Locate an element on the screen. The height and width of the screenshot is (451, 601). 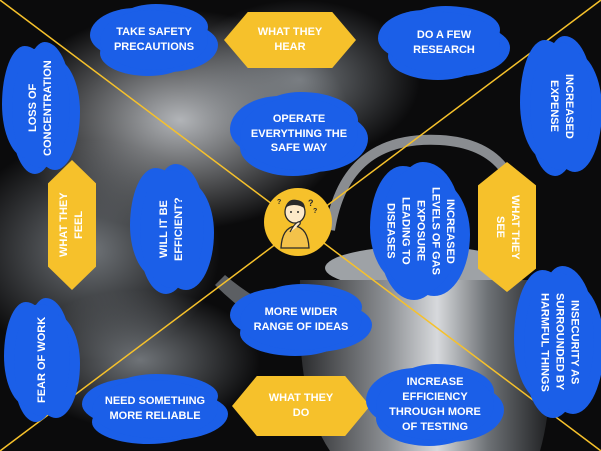
note-operate-safe-way: OPERATE EVERYTHING THE SAFE WAY is located at coordinates (299, 134).